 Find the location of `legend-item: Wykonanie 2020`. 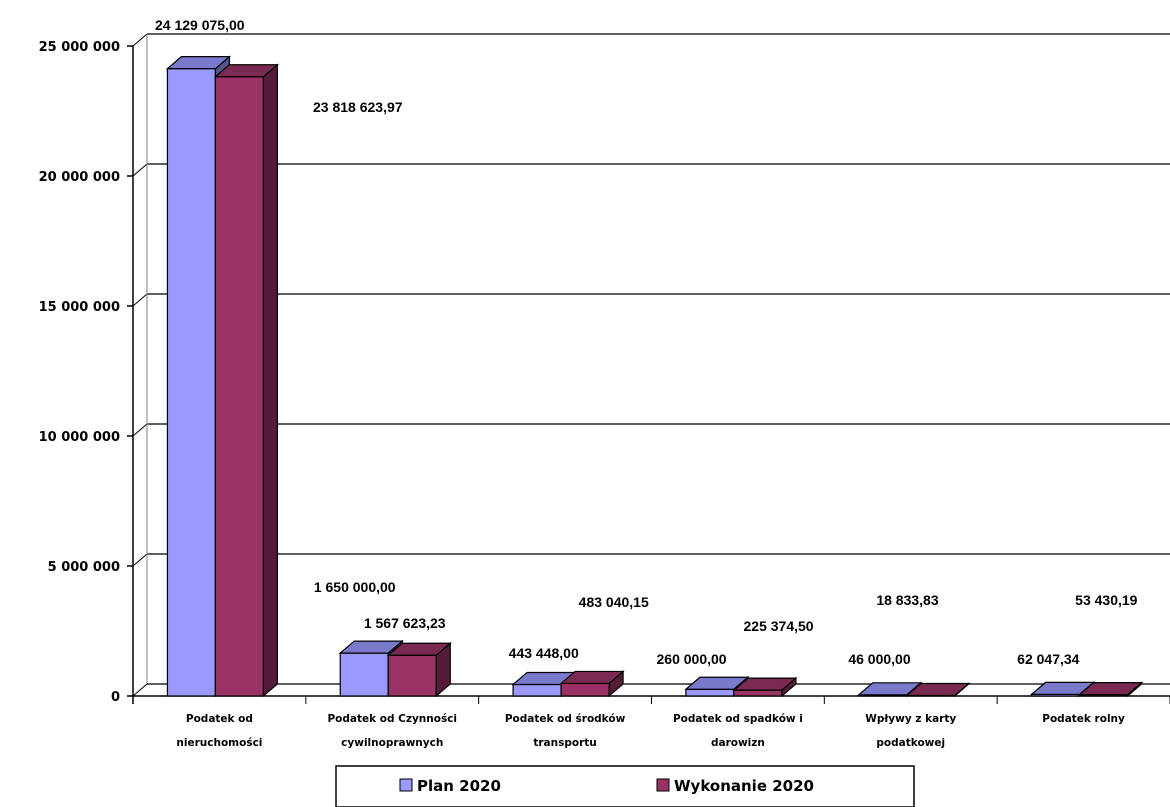

legend-item: Wykonanie 2020 is located at coordinates (735, 786).